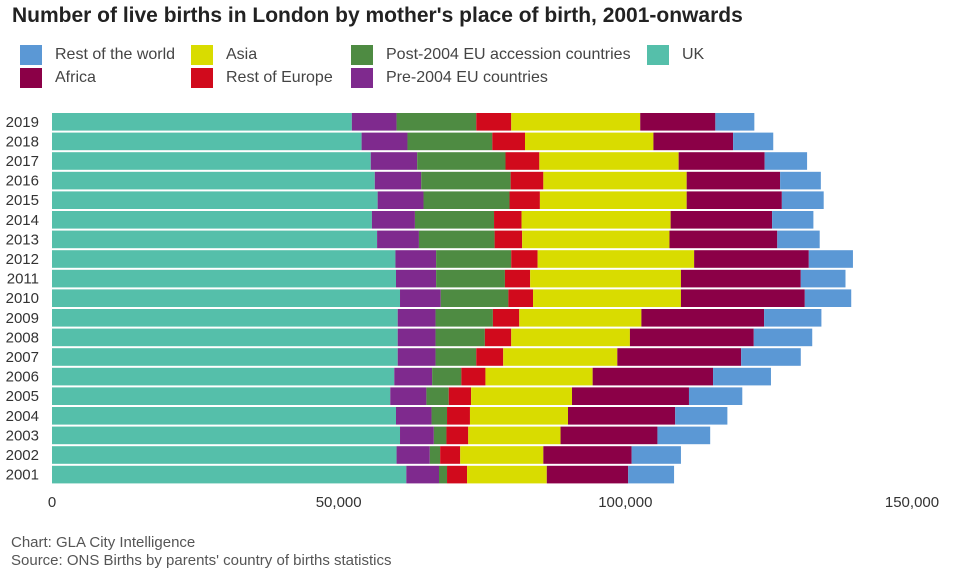 This screenshot has height=576, width=960. I want to click on legend-item-rest-of-europe: Rest of Europe, so click(262, 78).